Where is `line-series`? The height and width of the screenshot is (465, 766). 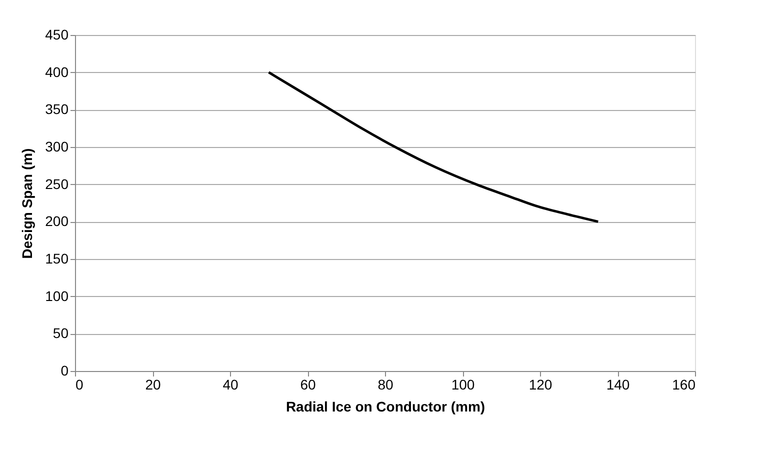
line-series is located at coordinates (434, 147).